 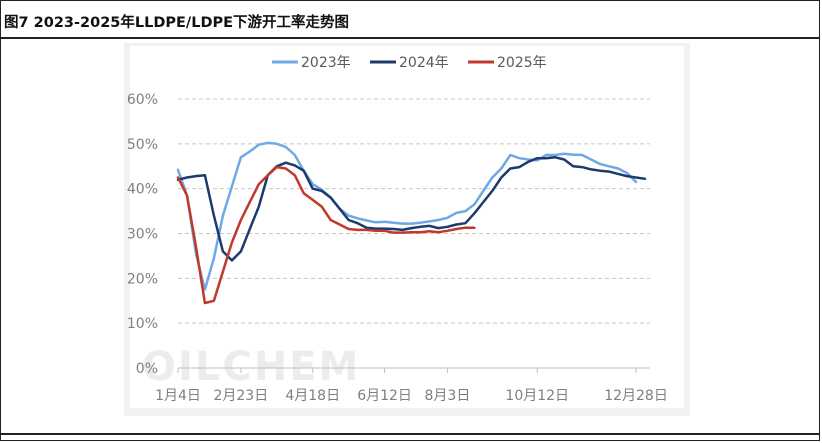 What do you see at coordinates (251, 367) in the screenshot?
I see `watermark-text: OILCHEM` at bounding box center [251, 367].